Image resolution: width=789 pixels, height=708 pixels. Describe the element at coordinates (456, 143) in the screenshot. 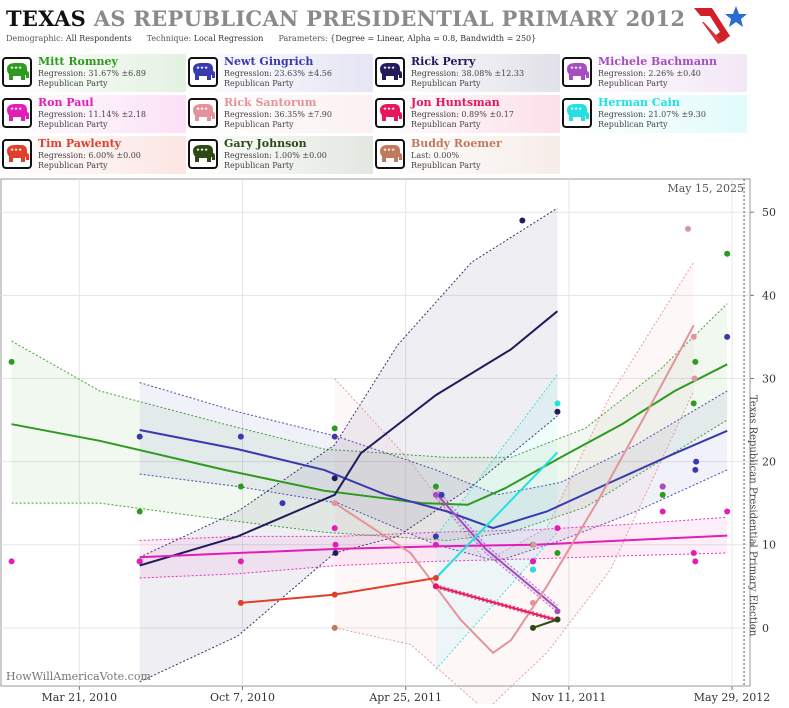

I see `candidate-name: Buddy Roemer` at that location.